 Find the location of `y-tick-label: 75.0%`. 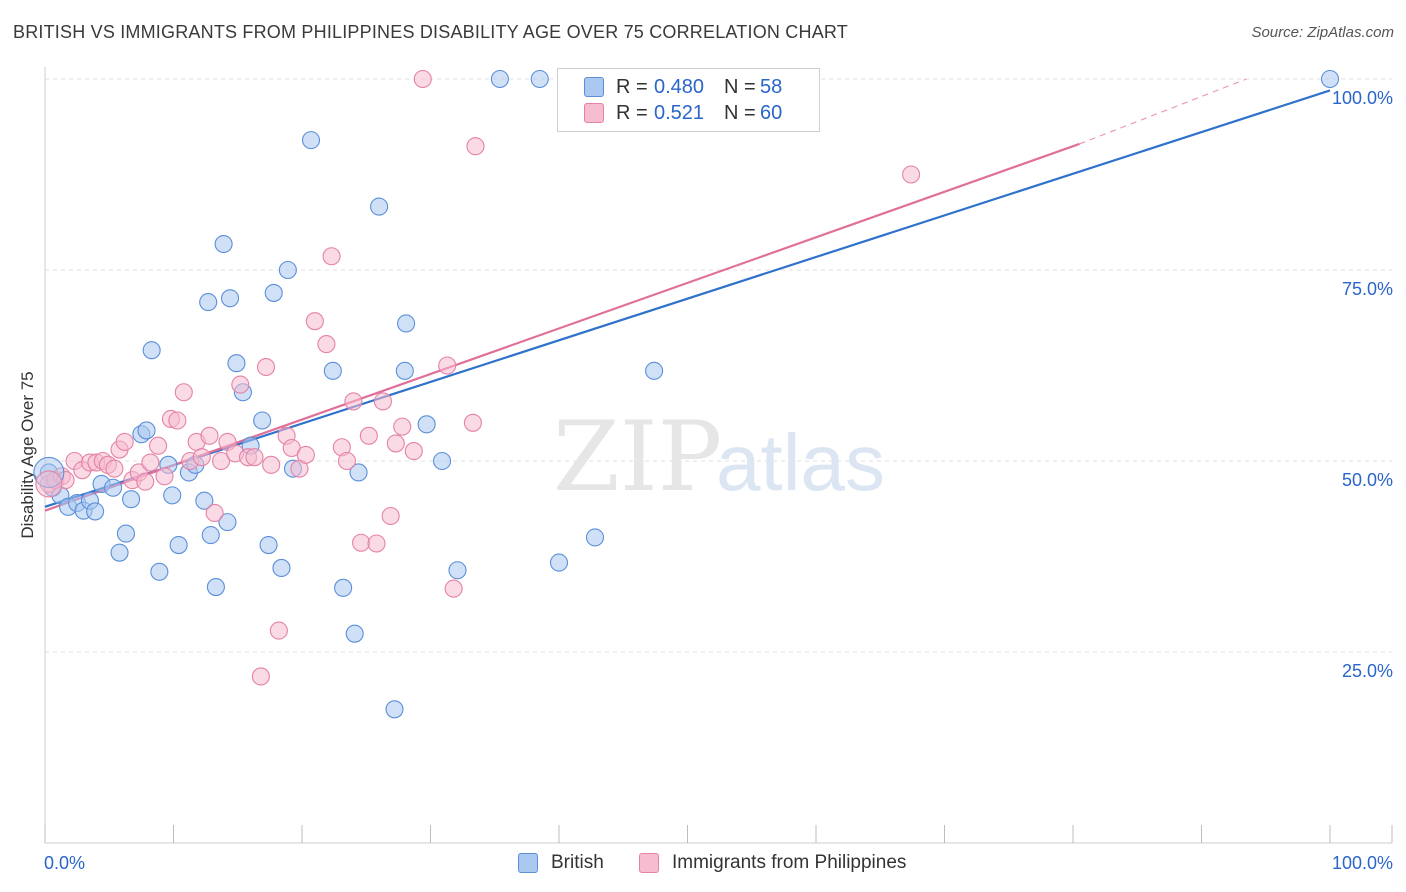

y-tick-label: 75.0% is located at coordinates (1367, 289).